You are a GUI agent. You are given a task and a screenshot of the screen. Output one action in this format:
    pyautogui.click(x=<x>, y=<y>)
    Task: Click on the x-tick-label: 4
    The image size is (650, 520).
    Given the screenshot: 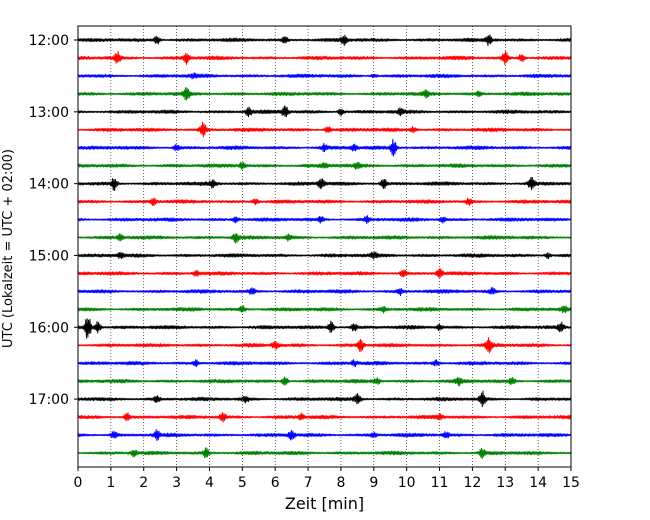 What is the action you would take?
    pyautogui.click(x=209, y=483)
    